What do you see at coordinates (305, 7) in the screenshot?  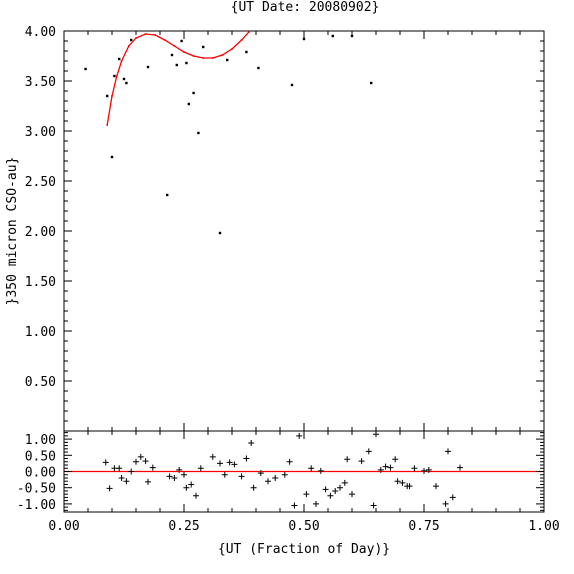 I see `chart-title: {UT Date: 20080902}` at bounding box center [305, 7].